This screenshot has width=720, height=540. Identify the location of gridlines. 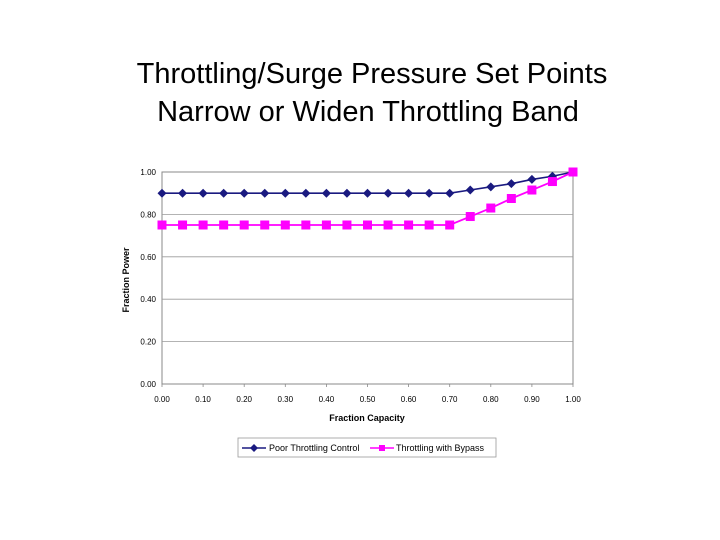
(367, 278).